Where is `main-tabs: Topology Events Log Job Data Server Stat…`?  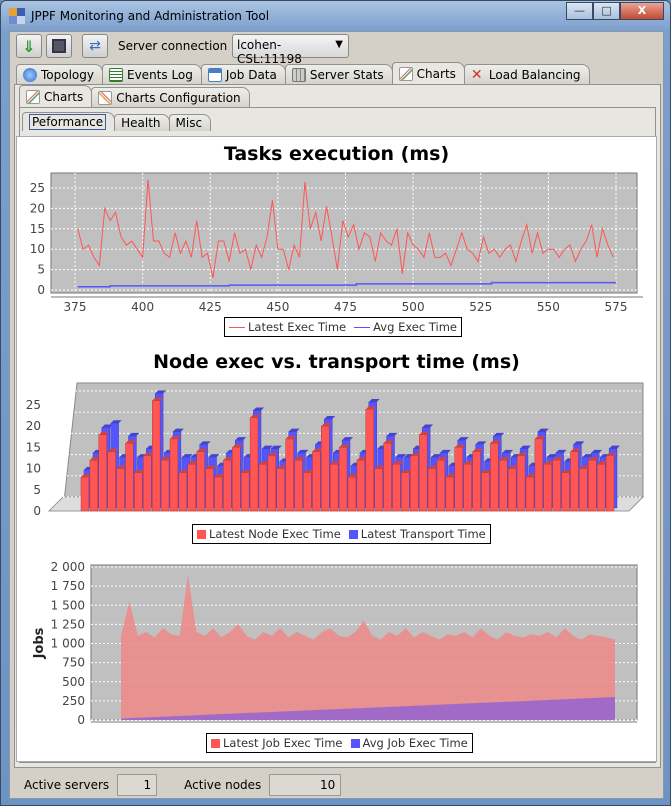 main-tabs: Topology Events Log Job Data Server Stat… is located at coordinates (303, 73).